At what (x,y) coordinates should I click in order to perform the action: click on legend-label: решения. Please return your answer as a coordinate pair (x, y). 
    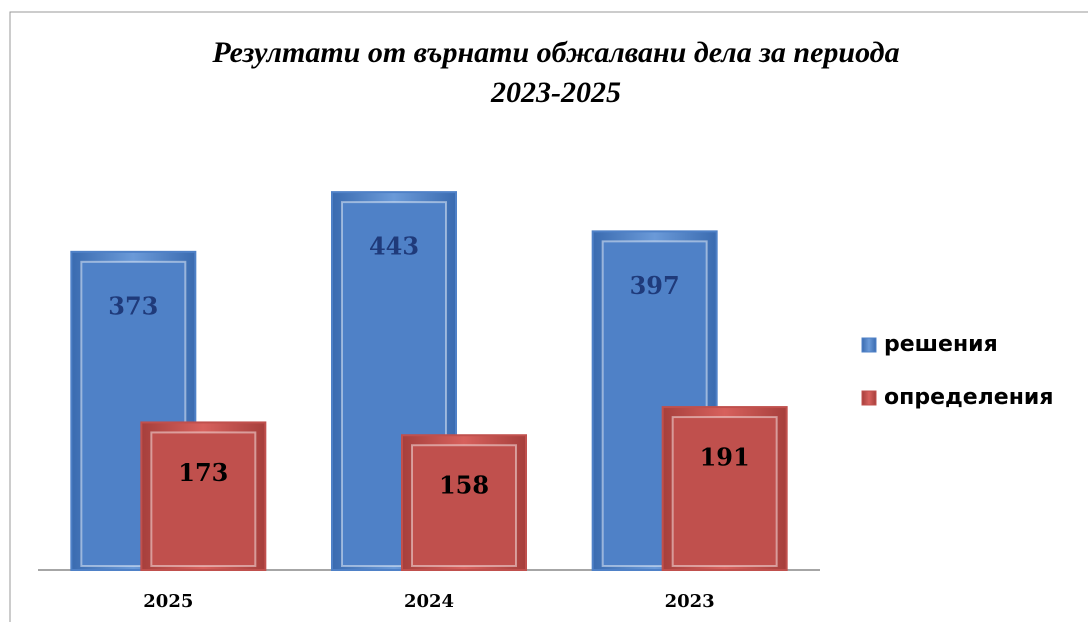
    Looking at the image, I should click on (941, 344).